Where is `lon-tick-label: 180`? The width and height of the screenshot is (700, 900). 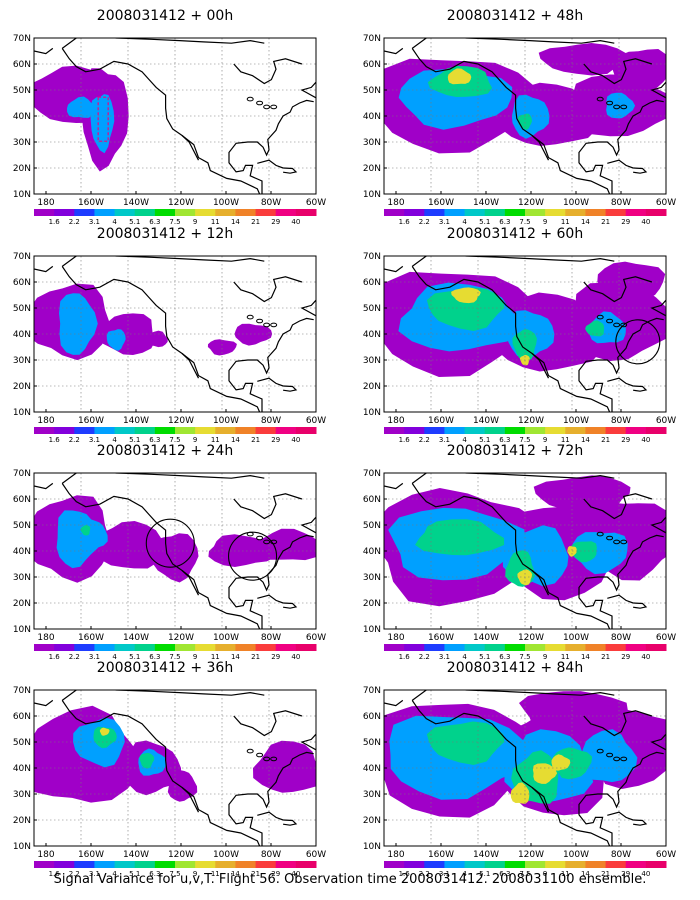 lon-tick-label: 180 is located at coordinates (395, 203).